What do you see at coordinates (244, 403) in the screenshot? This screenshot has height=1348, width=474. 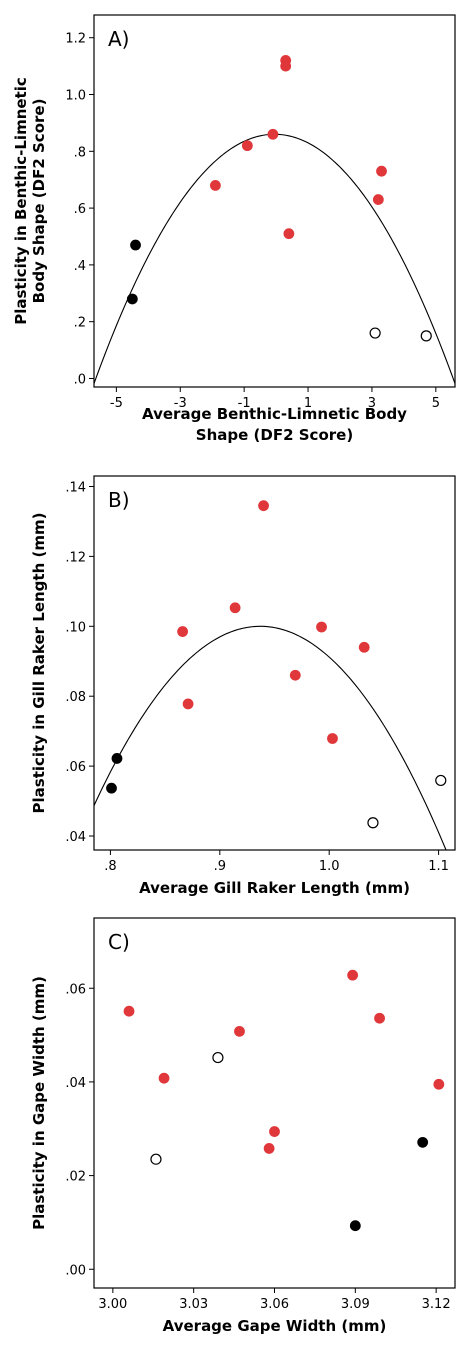 I see `x-tick-label: -1` at bounding box center [244, 403].